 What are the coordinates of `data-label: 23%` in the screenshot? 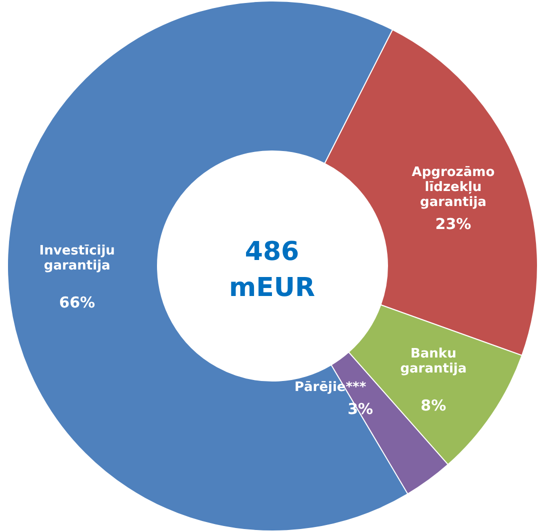 It's located at (453, 223).